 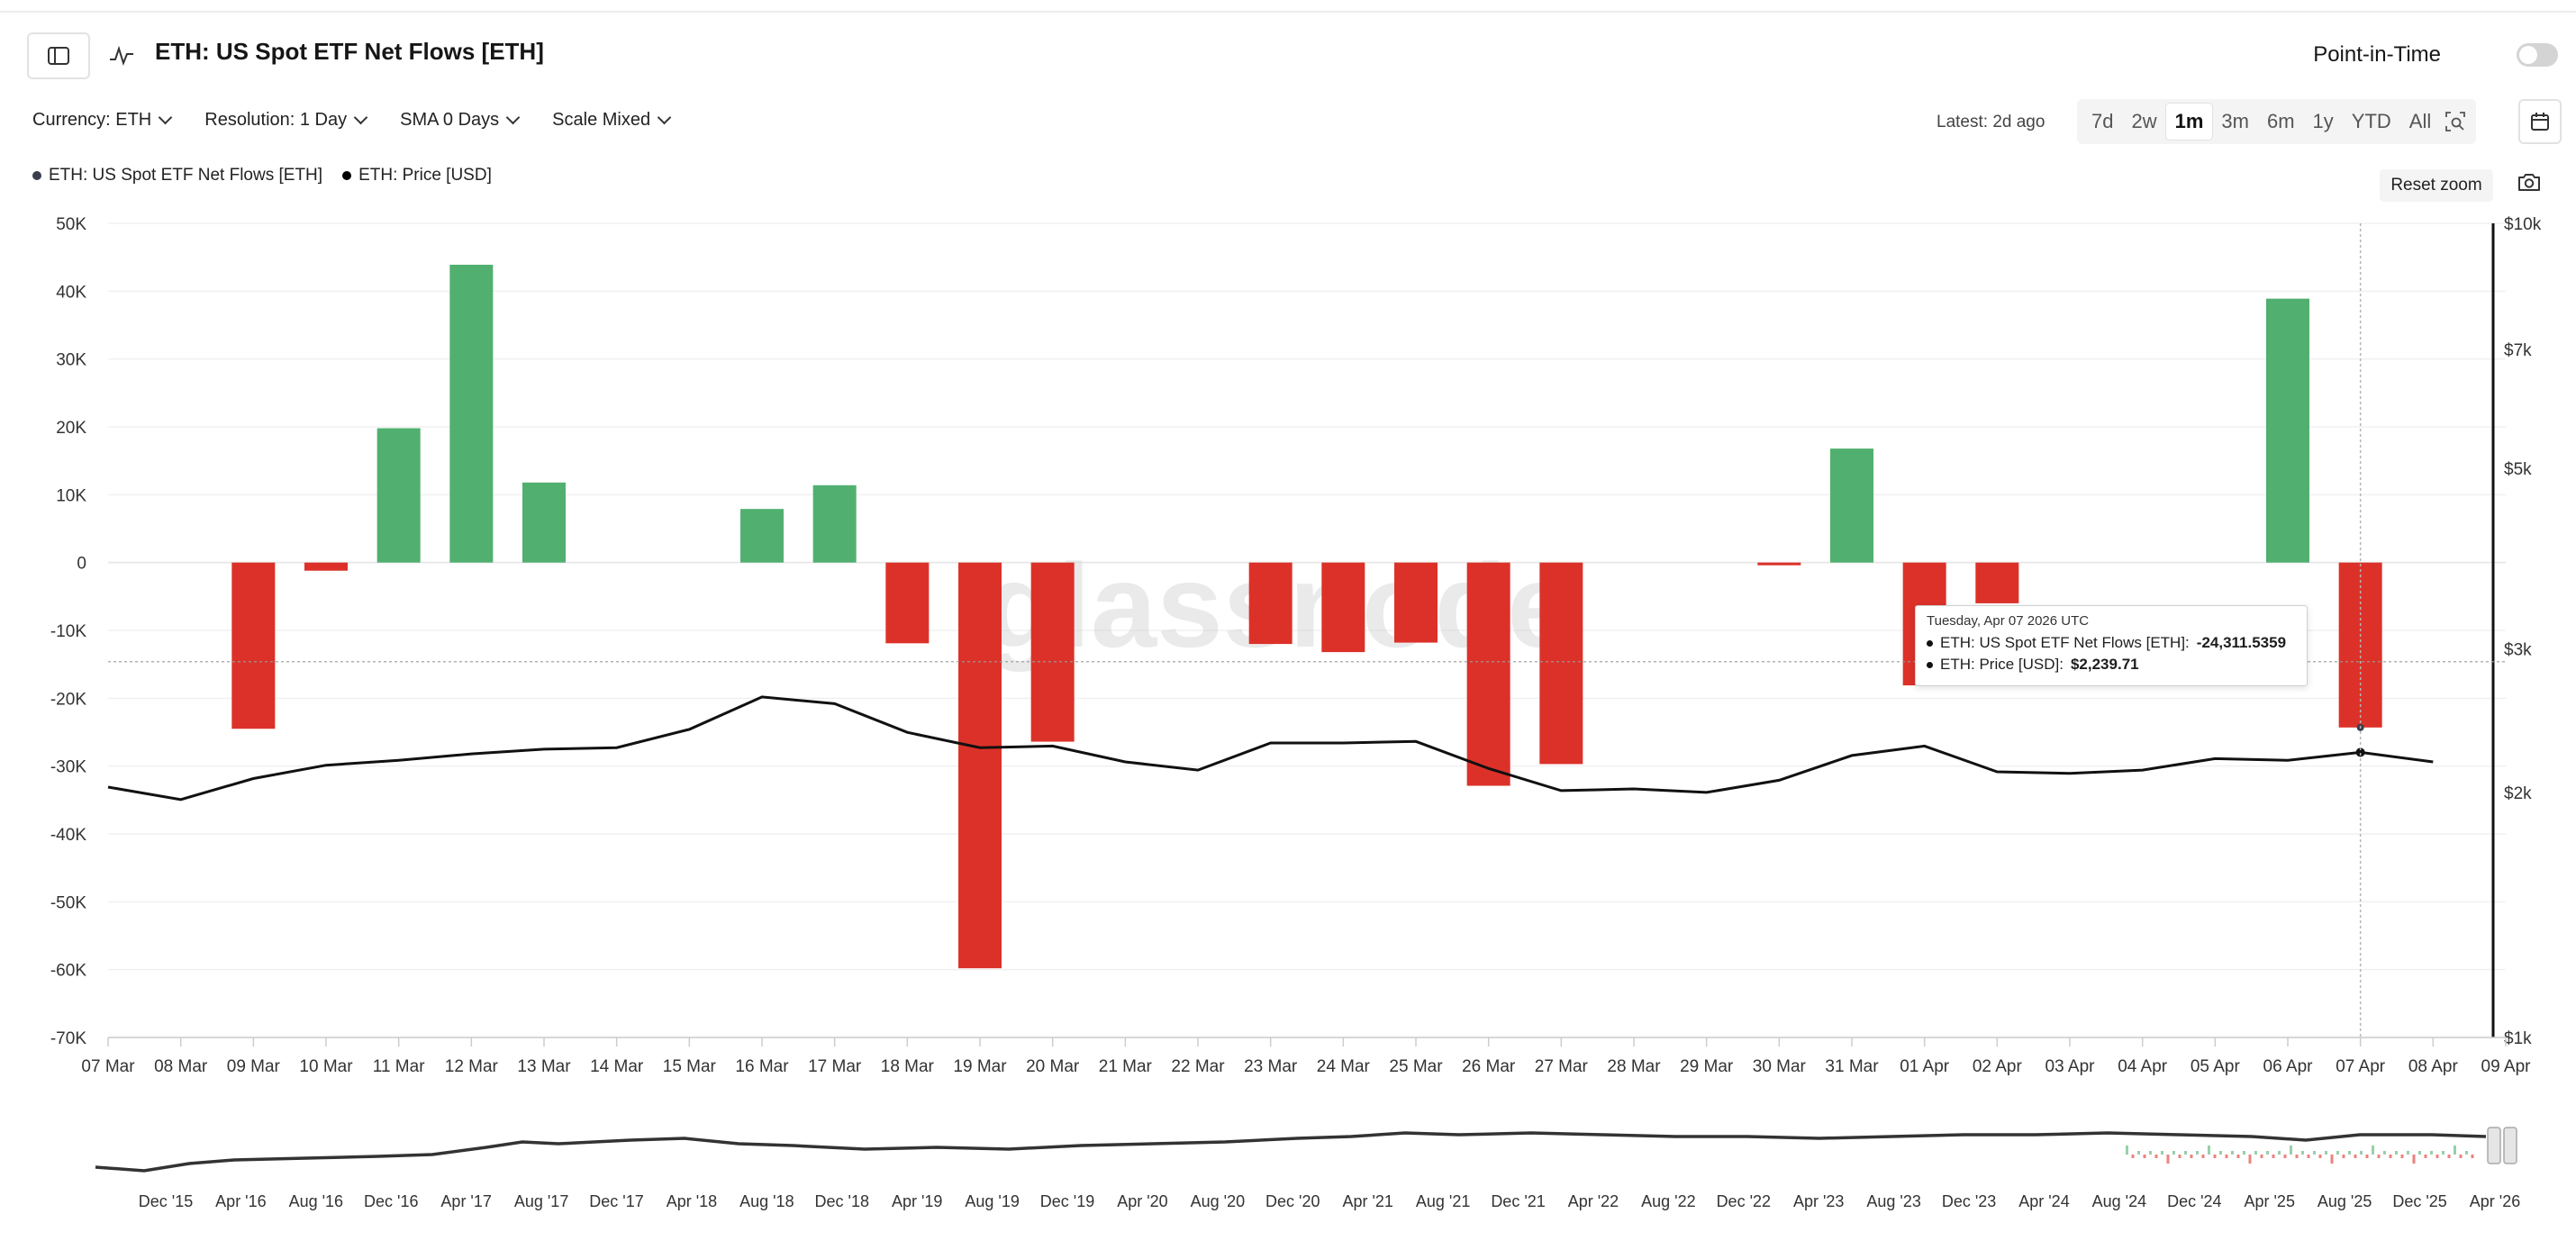 I want to click on navigator-tick-label: Apr '24, so click(x=2043, y=1201).